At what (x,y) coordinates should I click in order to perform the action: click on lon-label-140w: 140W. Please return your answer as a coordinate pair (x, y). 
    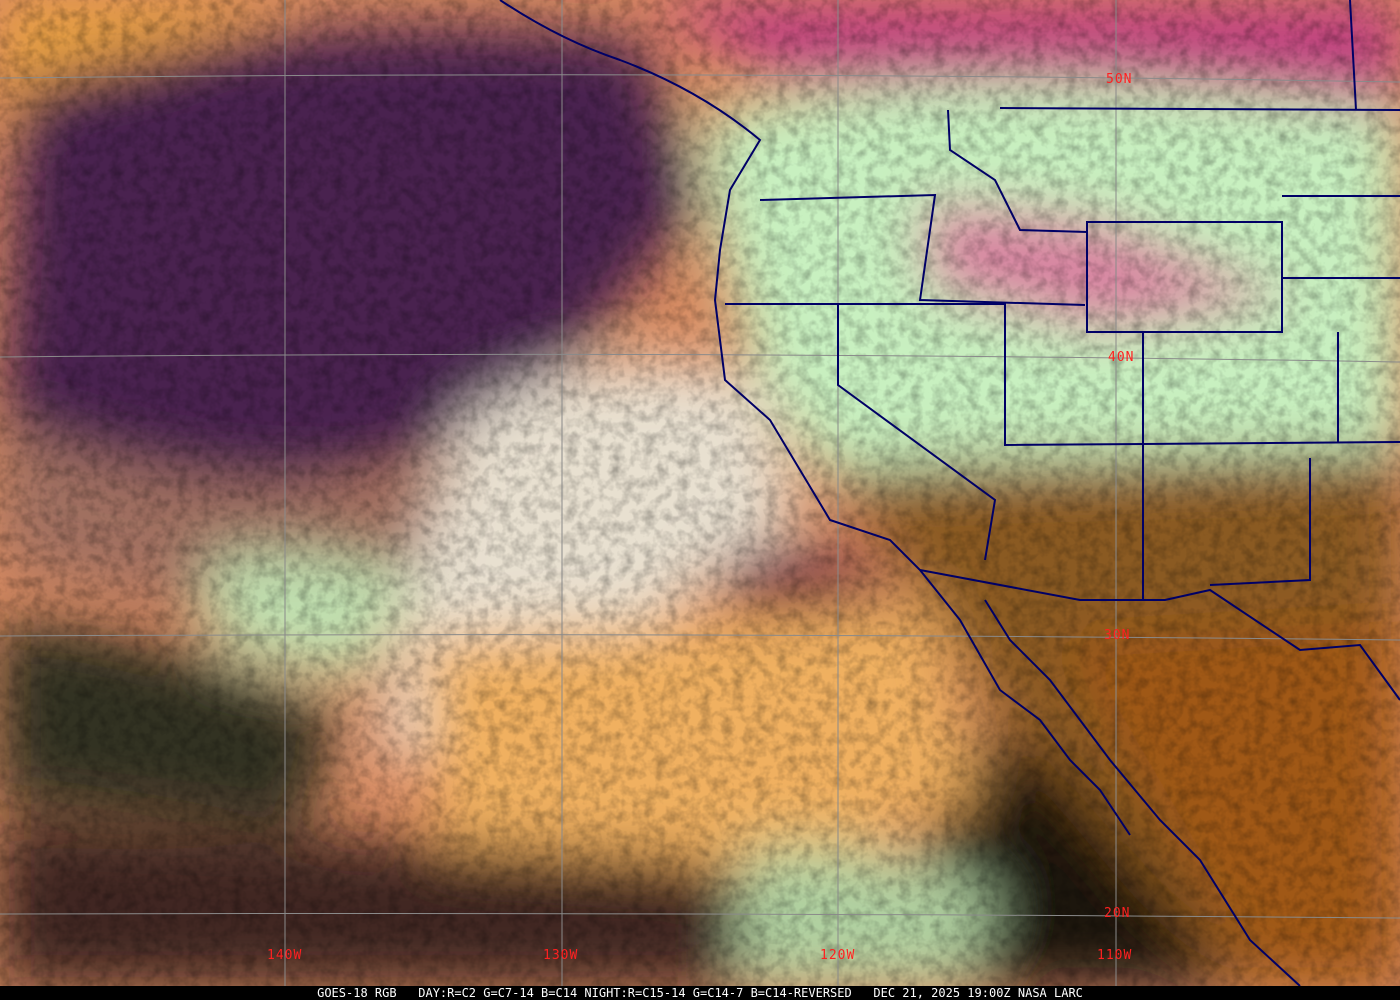
    Looking at the image, I should click on (285, 955).